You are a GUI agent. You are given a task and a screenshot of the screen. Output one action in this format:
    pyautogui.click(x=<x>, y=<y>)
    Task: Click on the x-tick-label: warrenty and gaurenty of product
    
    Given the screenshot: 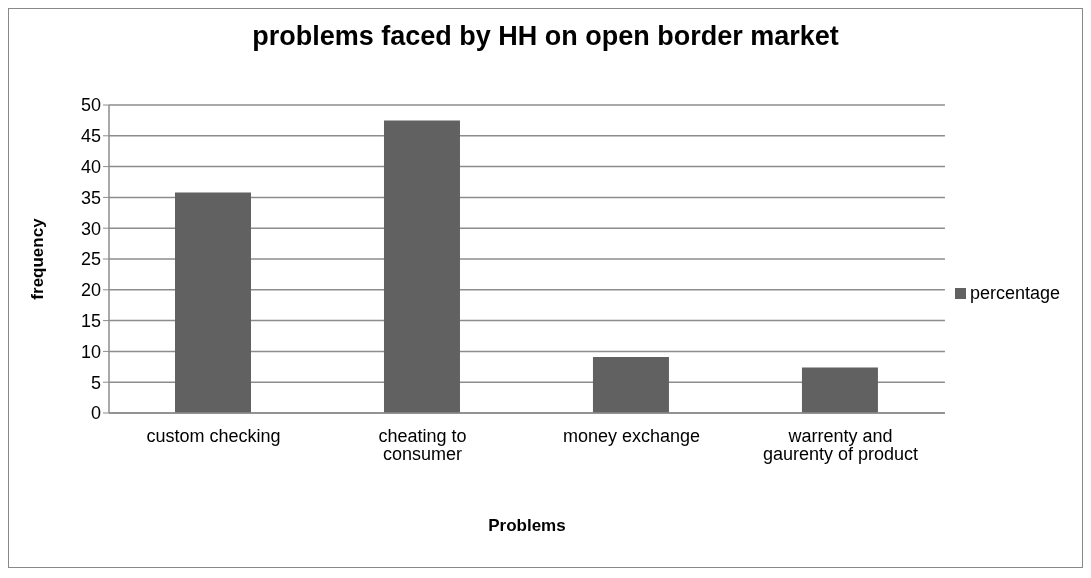 What is the action you would take?
    pyautogui.click(x=840, y=444)
    